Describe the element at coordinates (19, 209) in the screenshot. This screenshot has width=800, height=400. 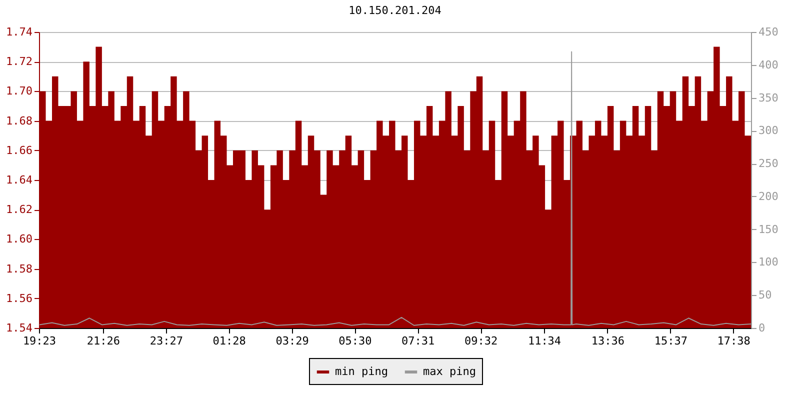
I see `y-tick-label: 1.62` at that location.